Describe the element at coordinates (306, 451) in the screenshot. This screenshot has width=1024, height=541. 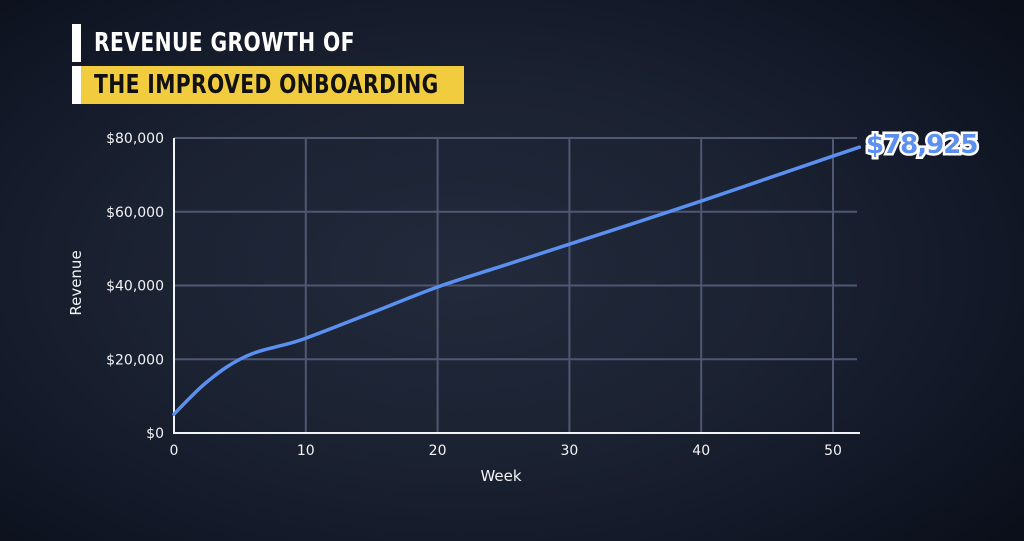
I see `x-tick-label: 10` at that location.